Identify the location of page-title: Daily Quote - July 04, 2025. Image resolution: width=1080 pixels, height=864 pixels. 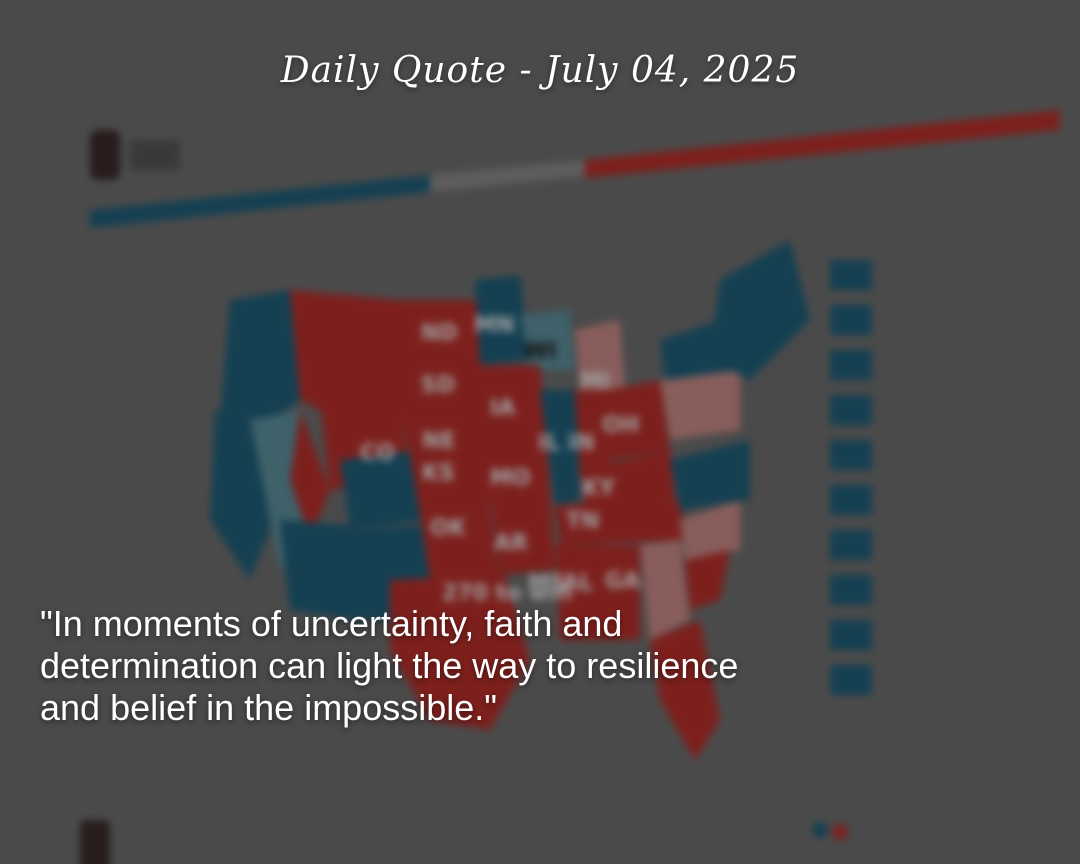
(540, 70).